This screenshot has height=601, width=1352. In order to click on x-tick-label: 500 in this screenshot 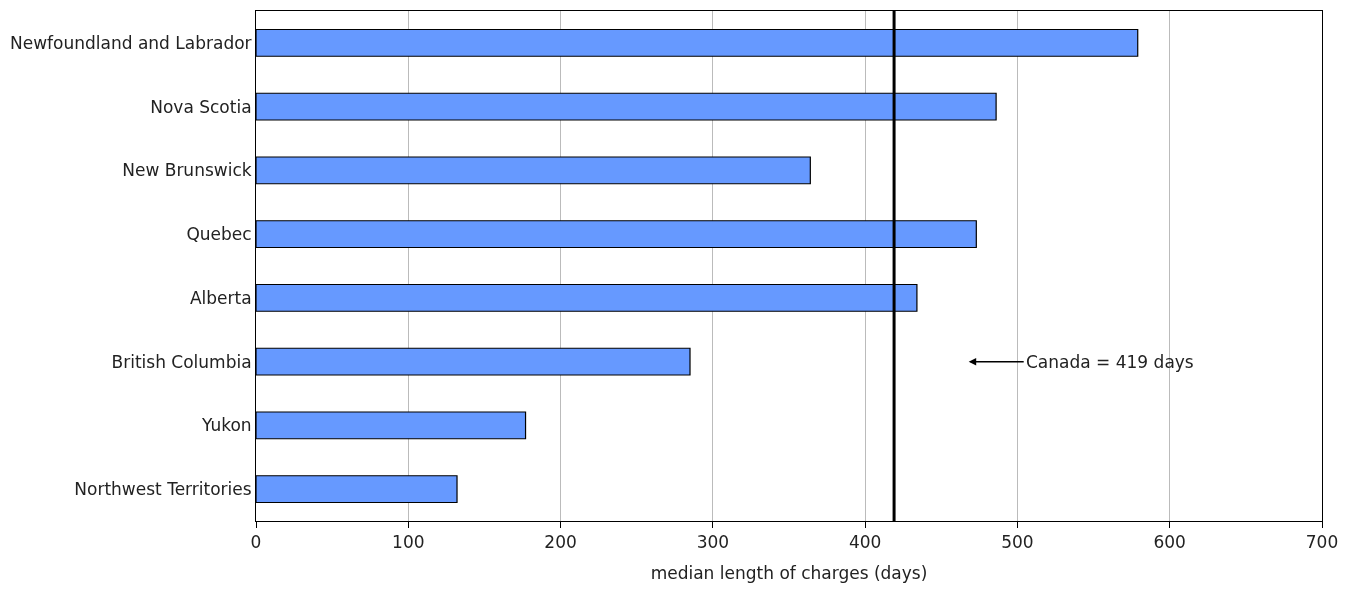, I will do `click(1017, 542)`.